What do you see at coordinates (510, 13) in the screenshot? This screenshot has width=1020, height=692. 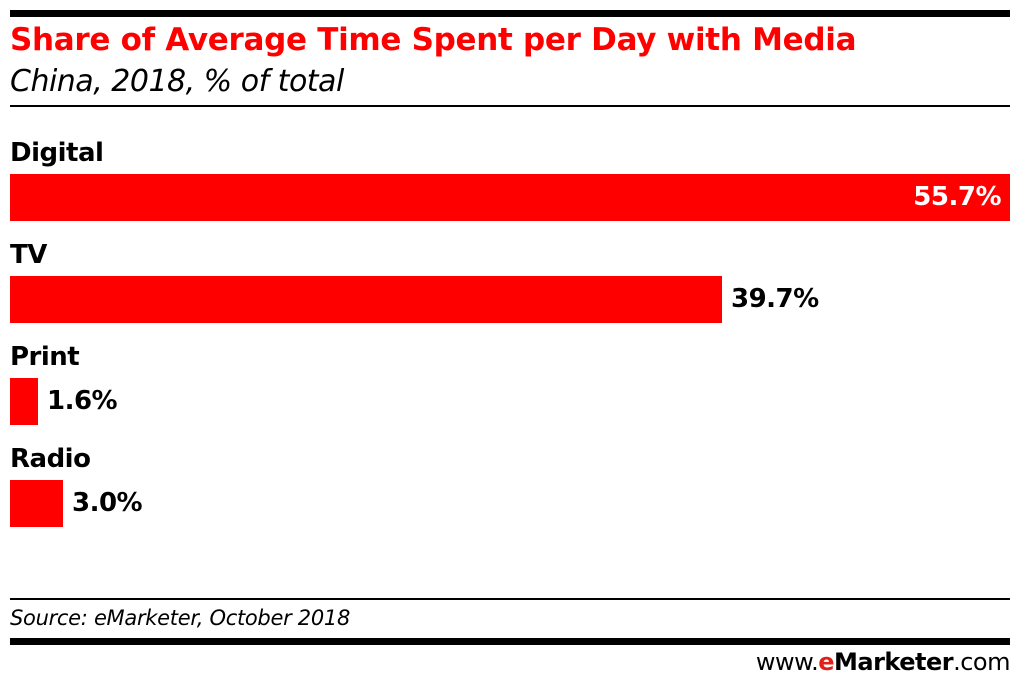 I see `top-rule` at bounding box center [510, 13].